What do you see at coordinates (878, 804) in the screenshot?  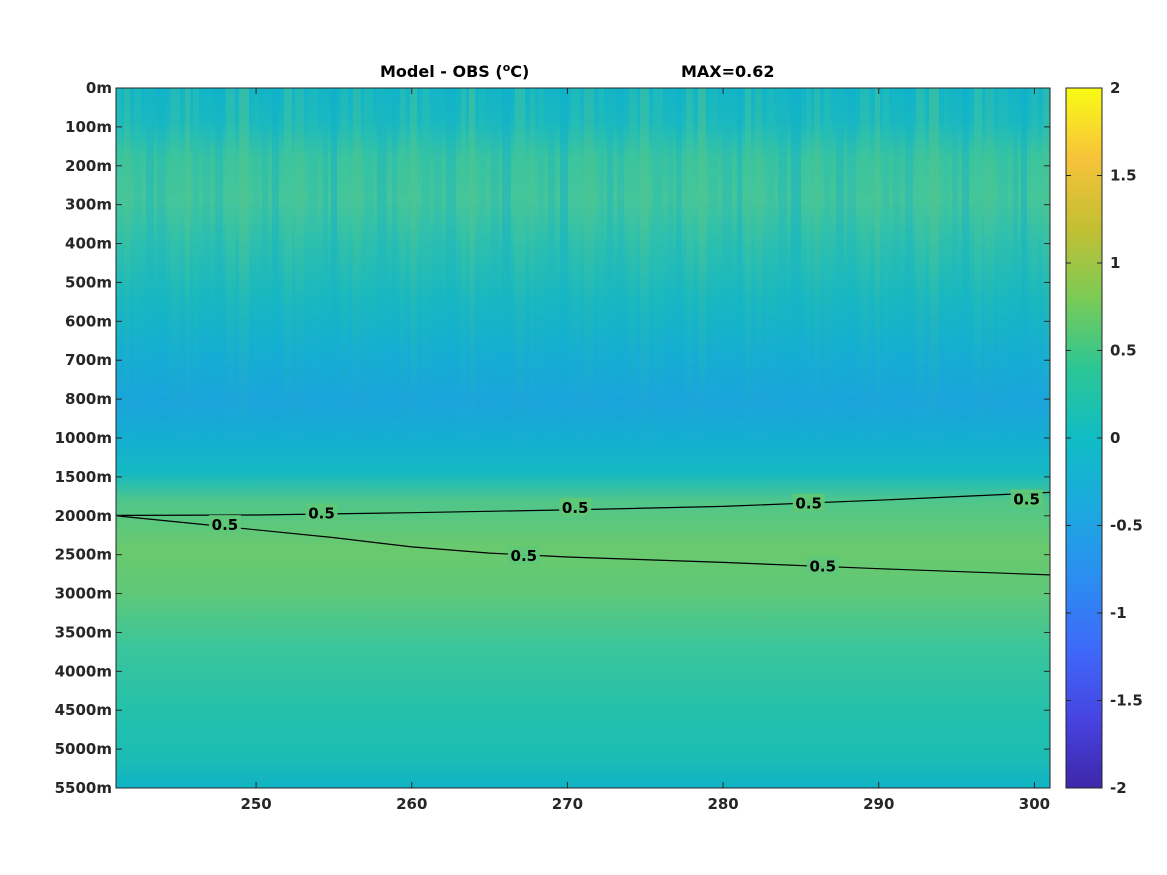 I see `x-tick-label: 290` at bounding box center [878, 804].